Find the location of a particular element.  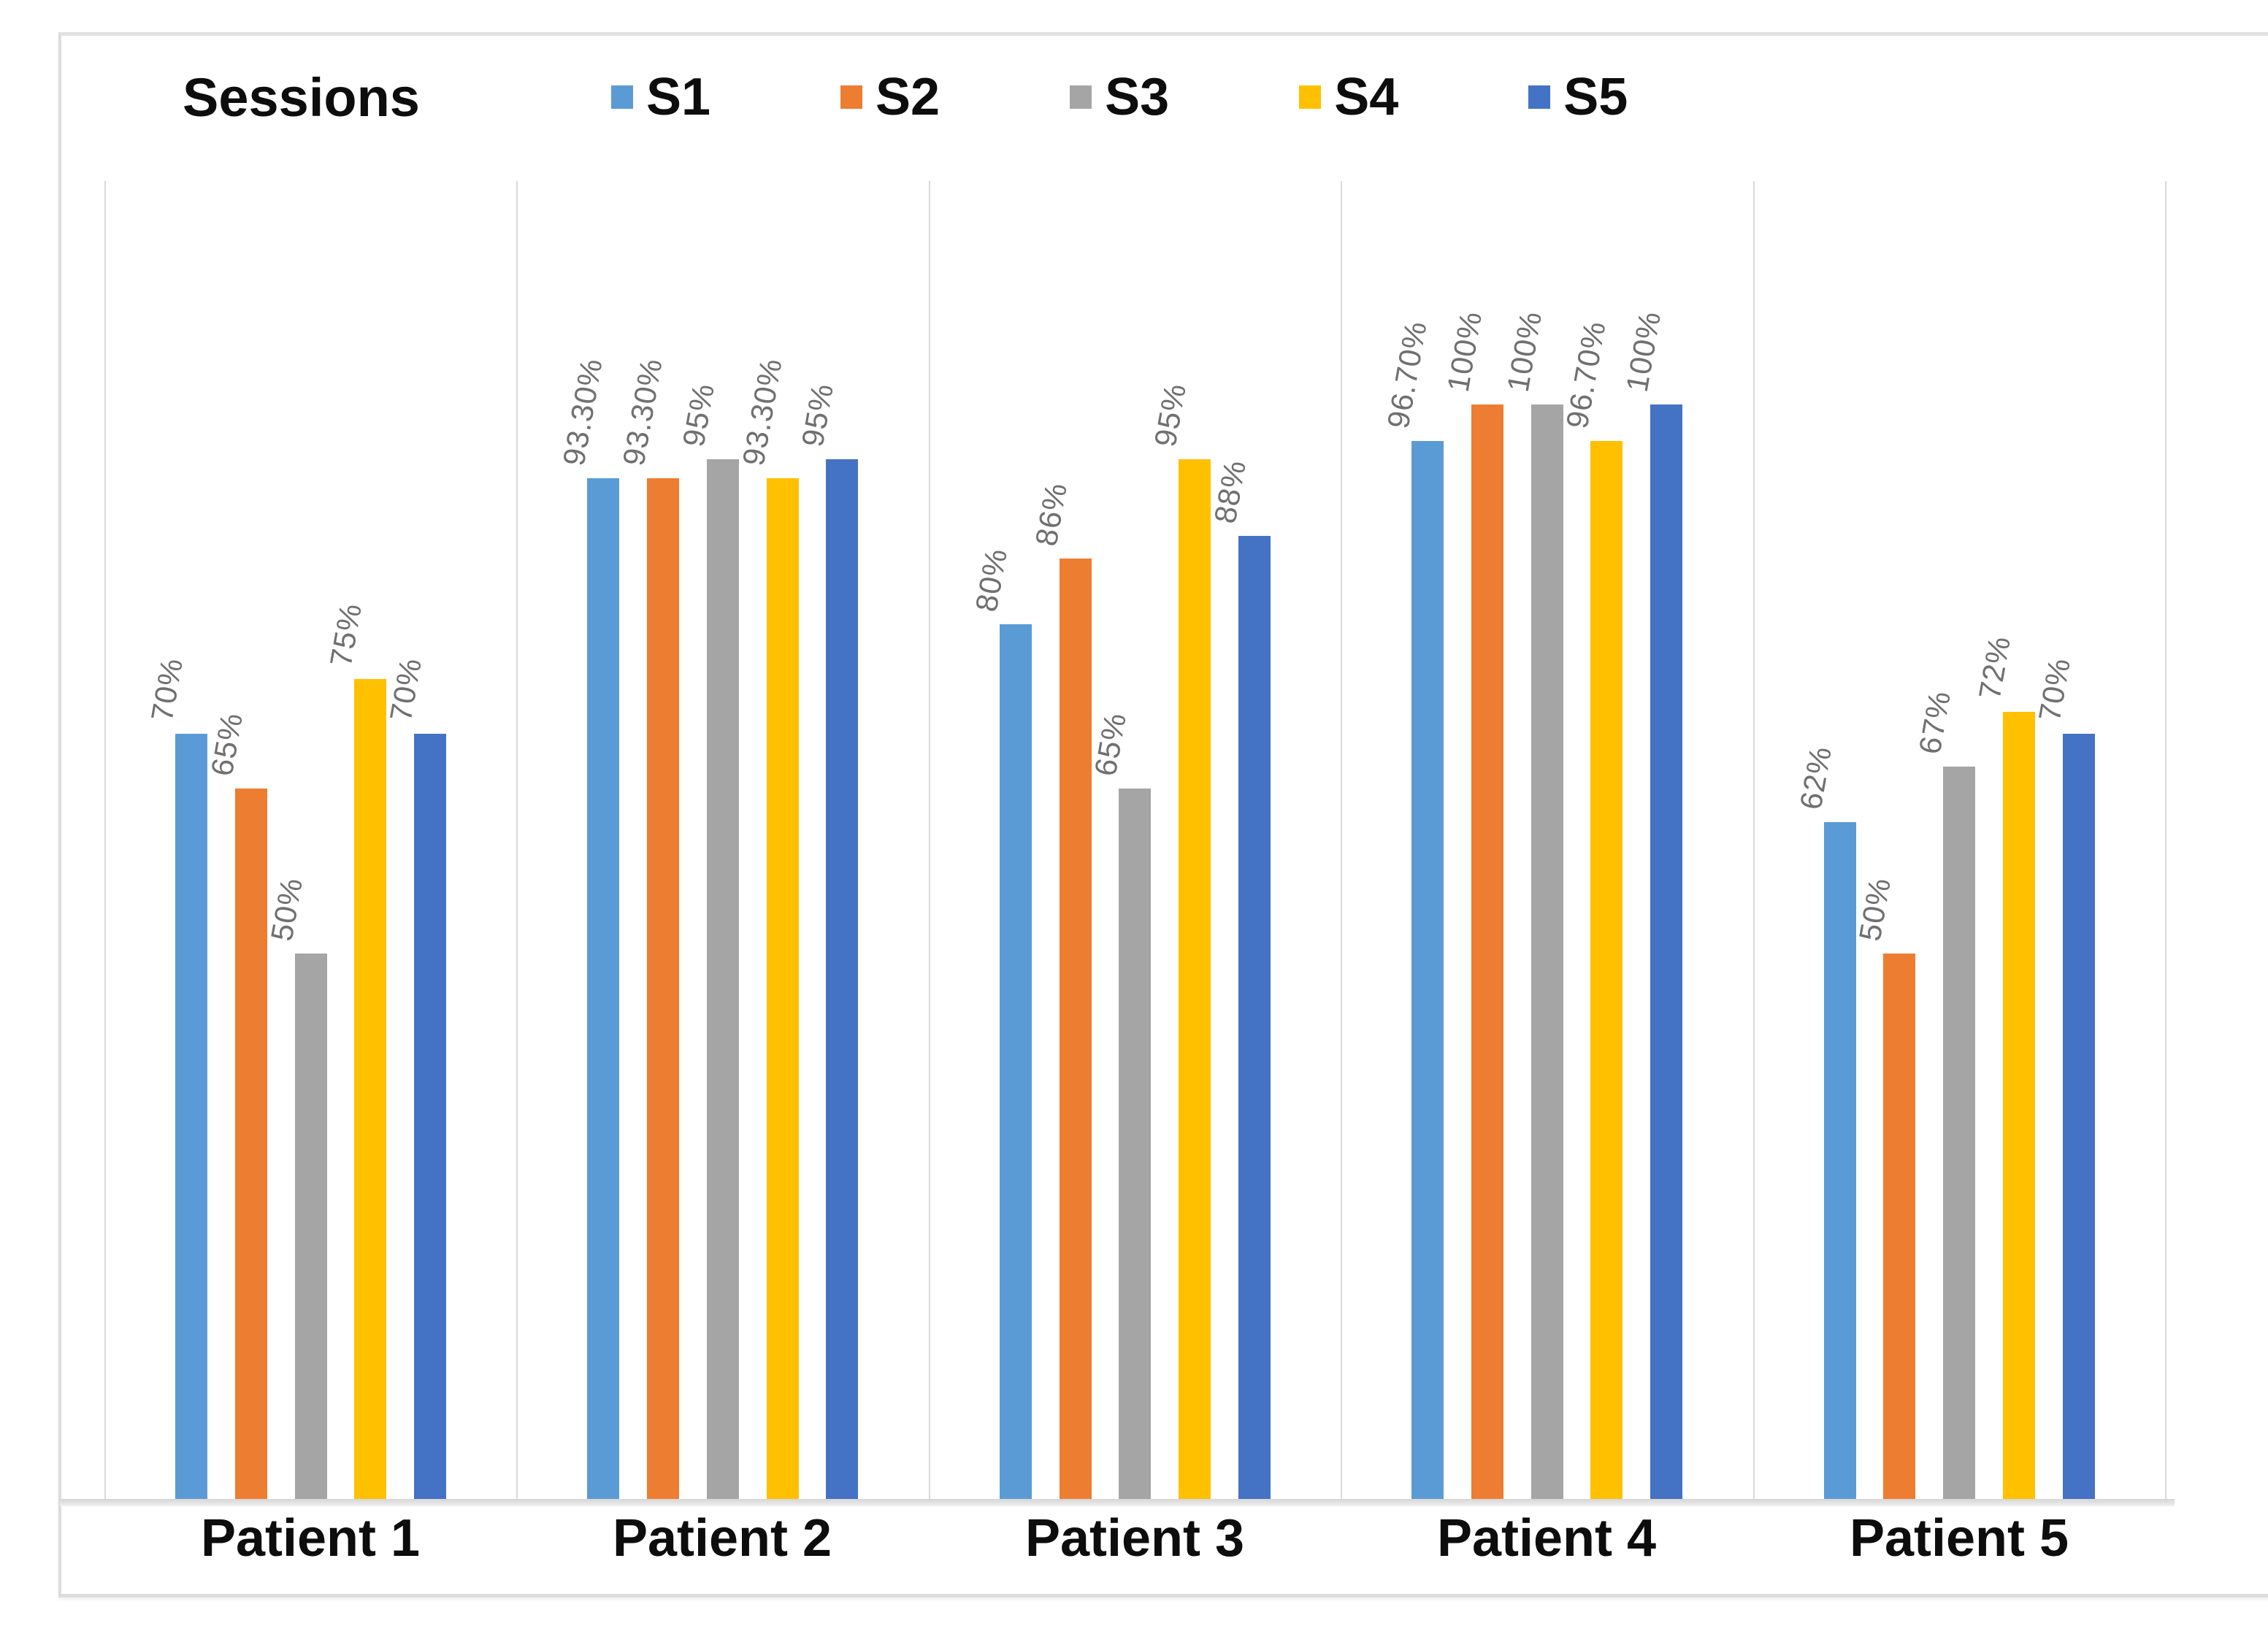

legend-item-s4: S4 is located at coordinates (1348, 97).